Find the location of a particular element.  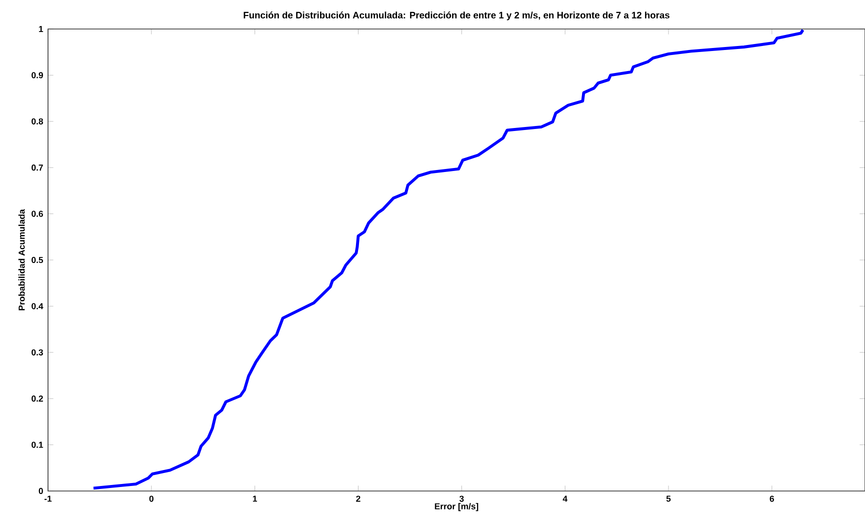

x-axis-title: Error [m/s] is located at coordinates (456, 507).